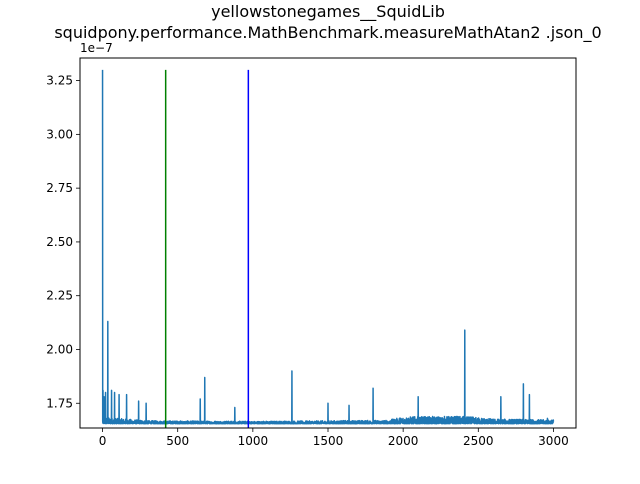  I want to click on chart-title-line1: yellowstonegames__SquidLib, so click(328, 12).